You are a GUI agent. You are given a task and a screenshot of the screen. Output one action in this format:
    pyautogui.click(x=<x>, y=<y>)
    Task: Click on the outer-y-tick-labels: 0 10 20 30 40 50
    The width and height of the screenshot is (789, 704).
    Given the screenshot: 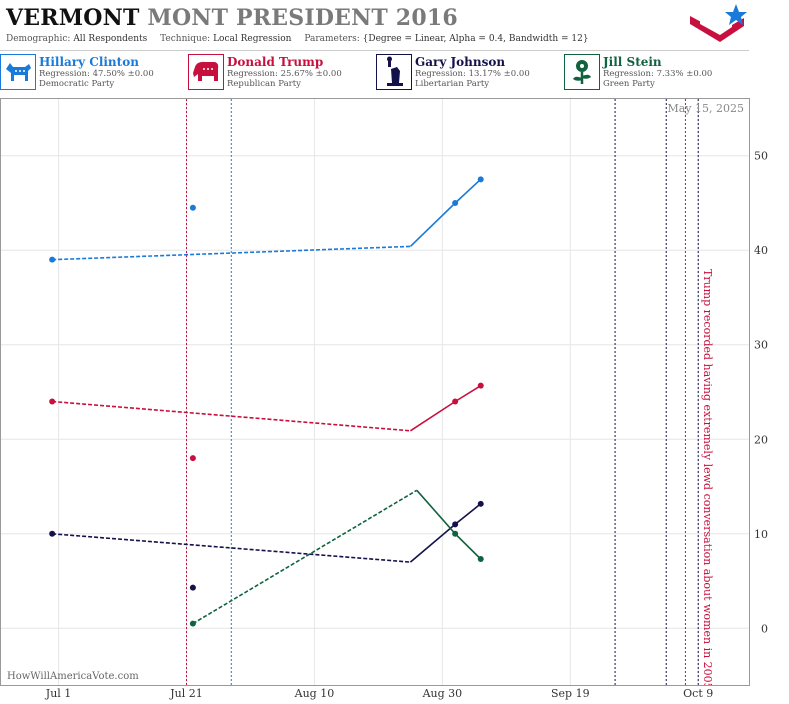 What is the action you would take?
    pyautogui.click(x=761, y=393)
    